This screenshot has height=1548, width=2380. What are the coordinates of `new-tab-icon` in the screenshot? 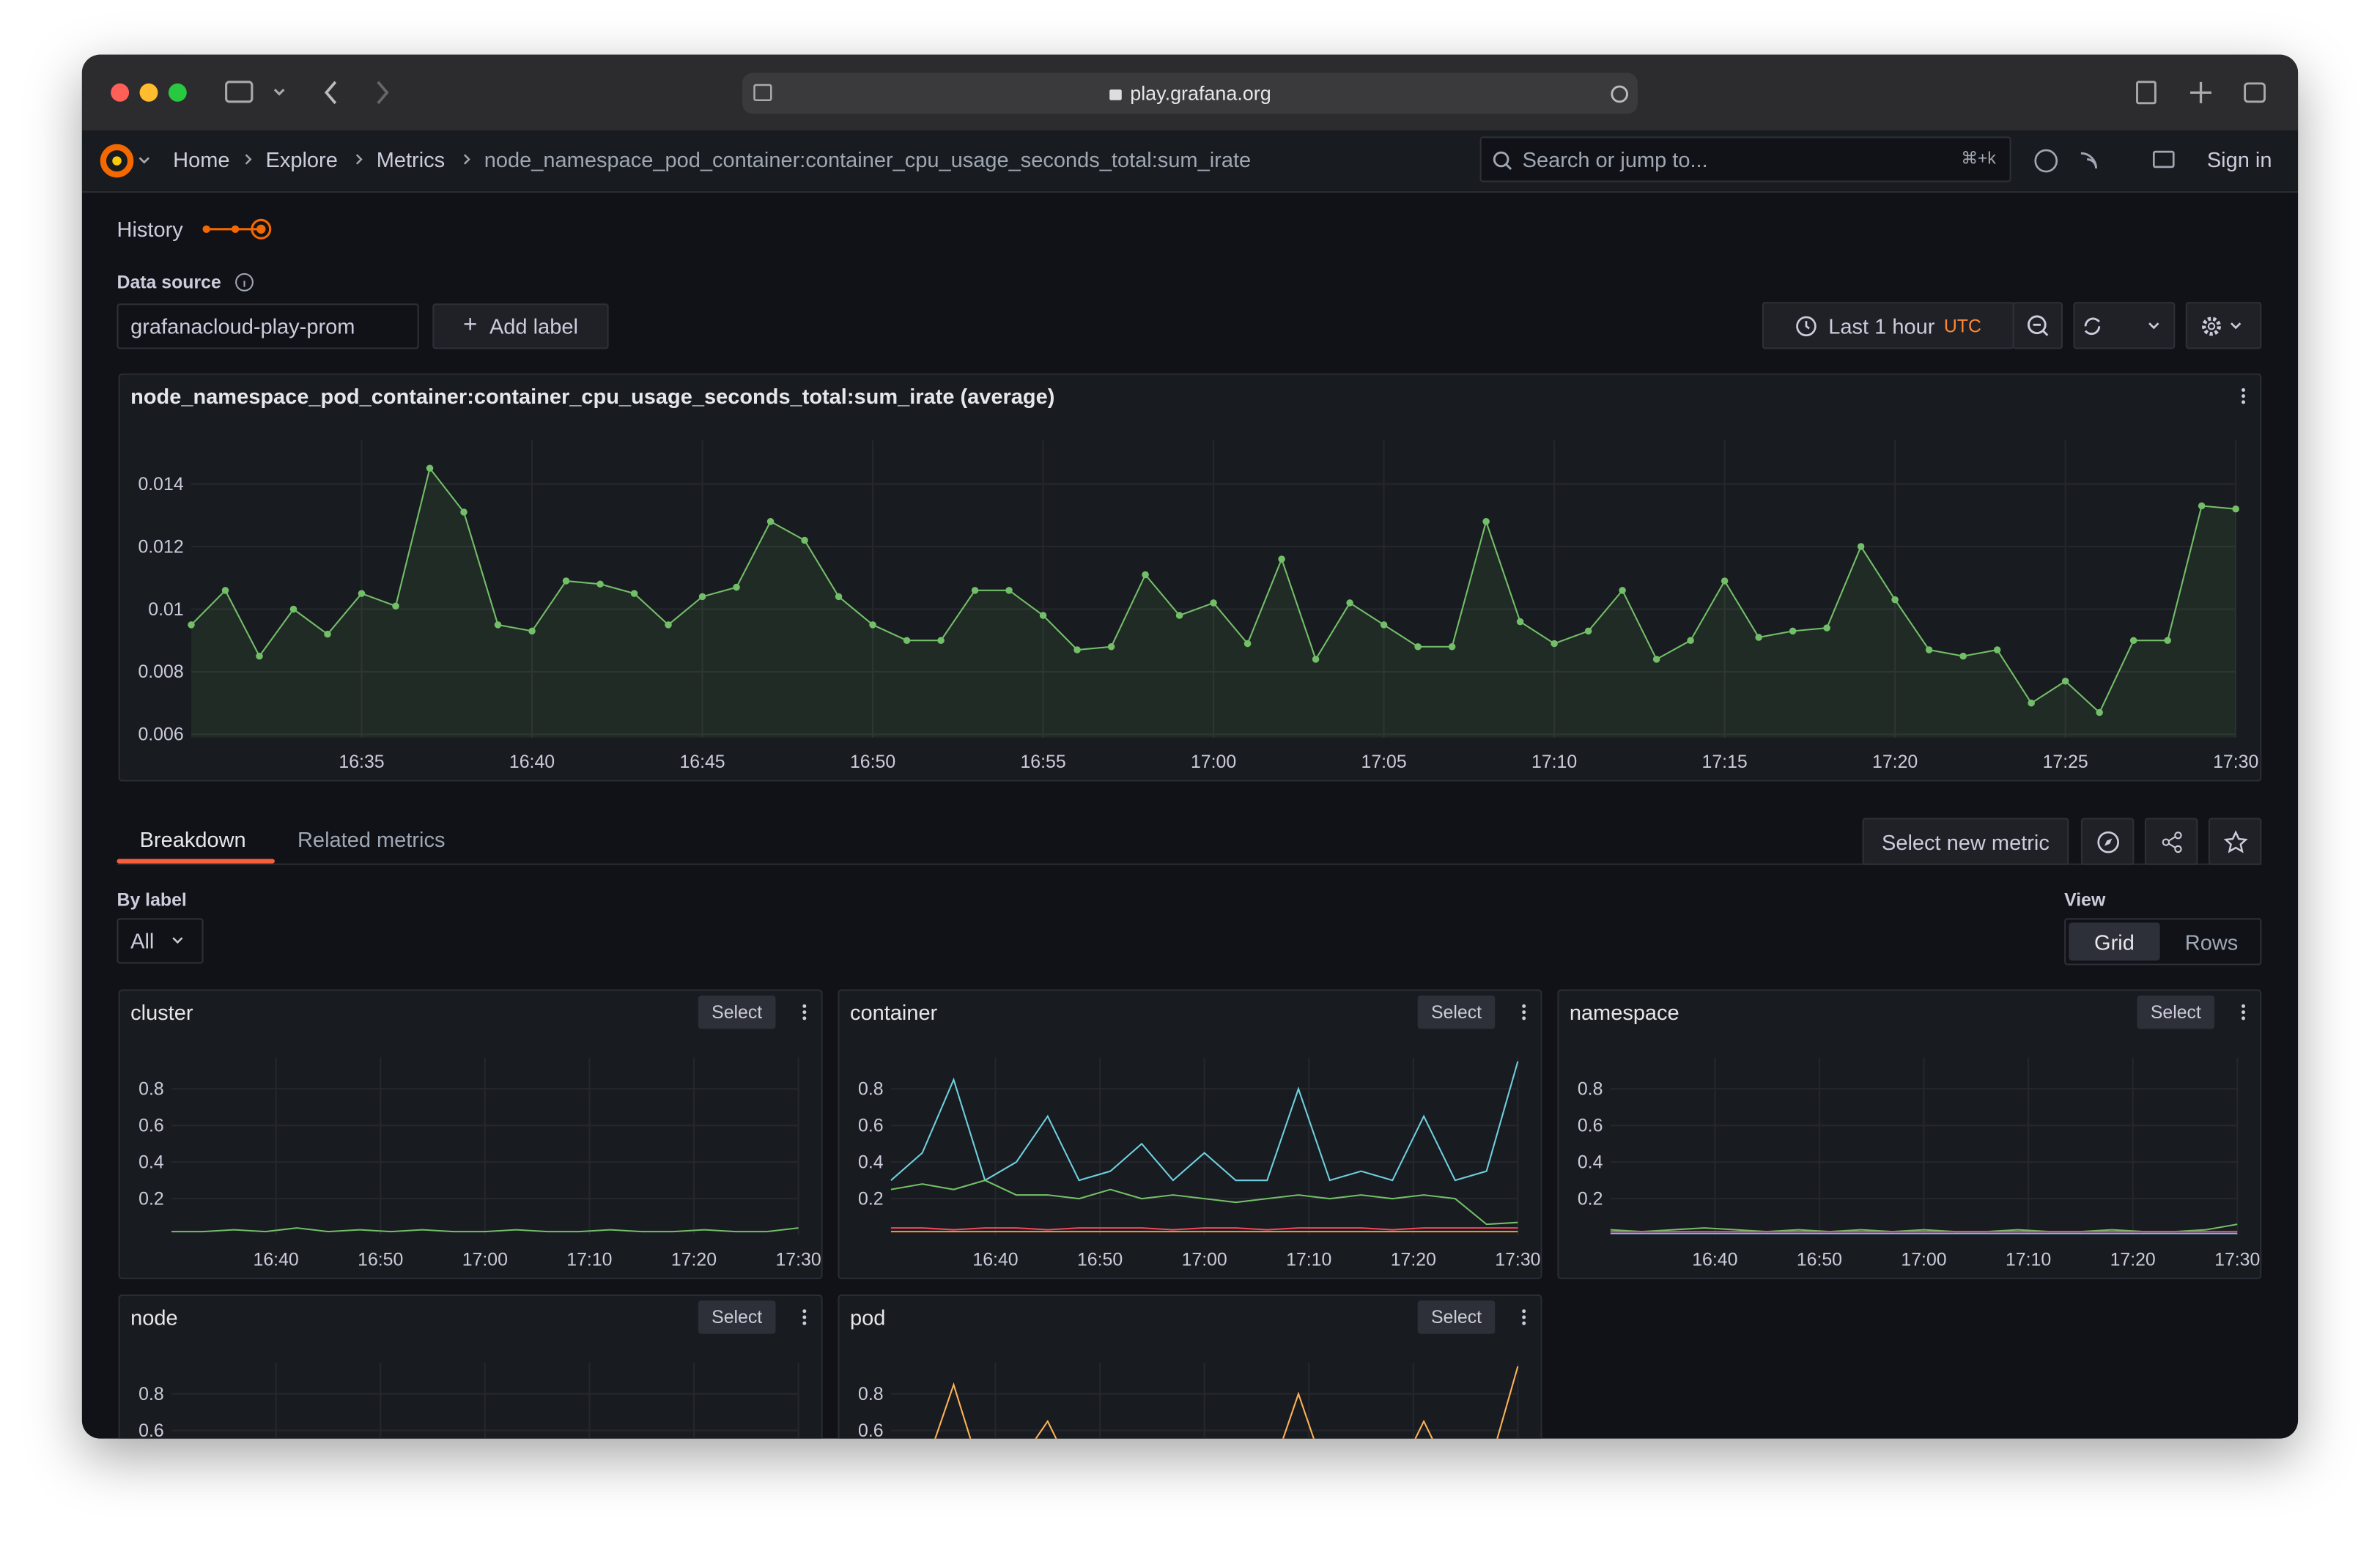 It's located at (2200, 93).